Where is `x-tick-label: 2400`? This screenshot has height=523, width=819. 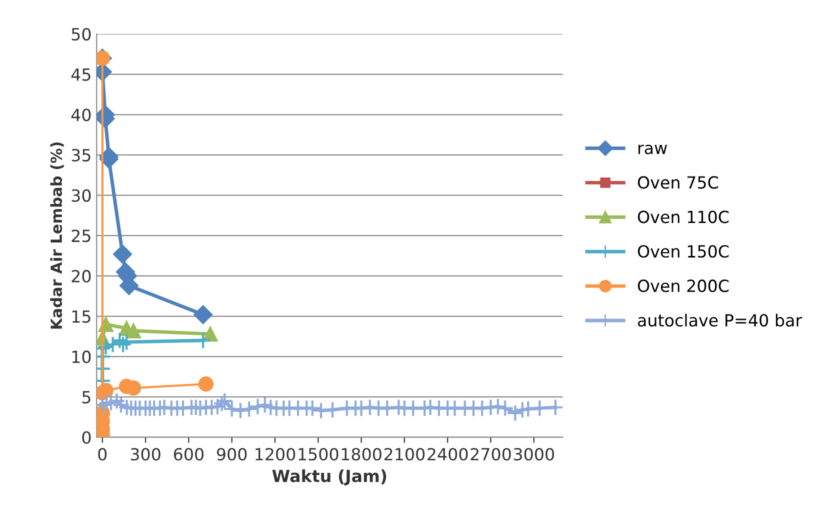
x-tick-label: 2400 is located at coordinates (448, 454).